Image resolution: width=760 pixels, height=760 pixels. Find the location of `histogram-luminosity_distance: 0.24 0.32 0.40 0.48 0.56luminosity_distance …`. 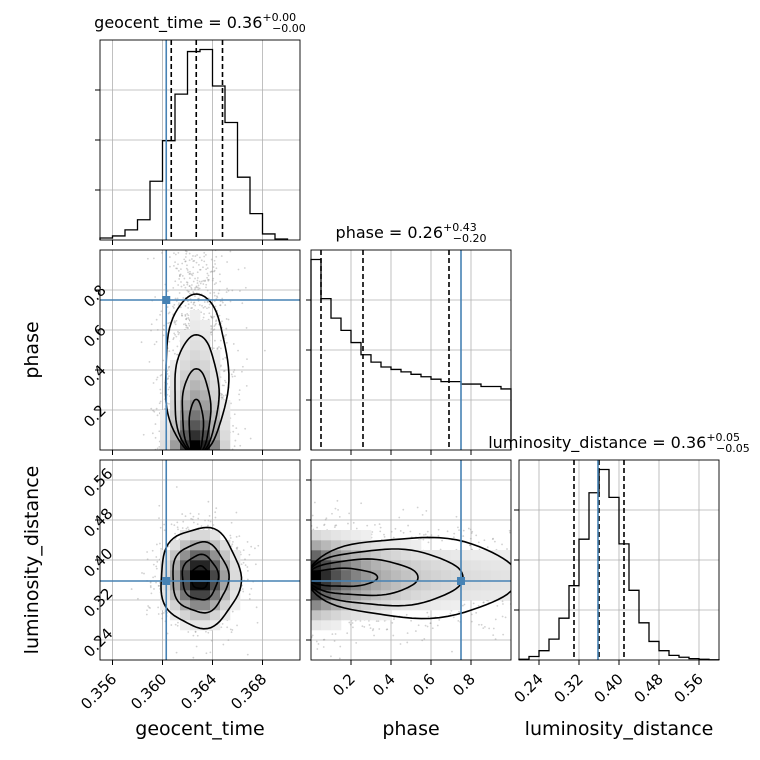

histogram-luminosity_distance: 0.24 0.32 0.40 0.48 0.56luminosity_distance … is located at coordinates (619, 568).